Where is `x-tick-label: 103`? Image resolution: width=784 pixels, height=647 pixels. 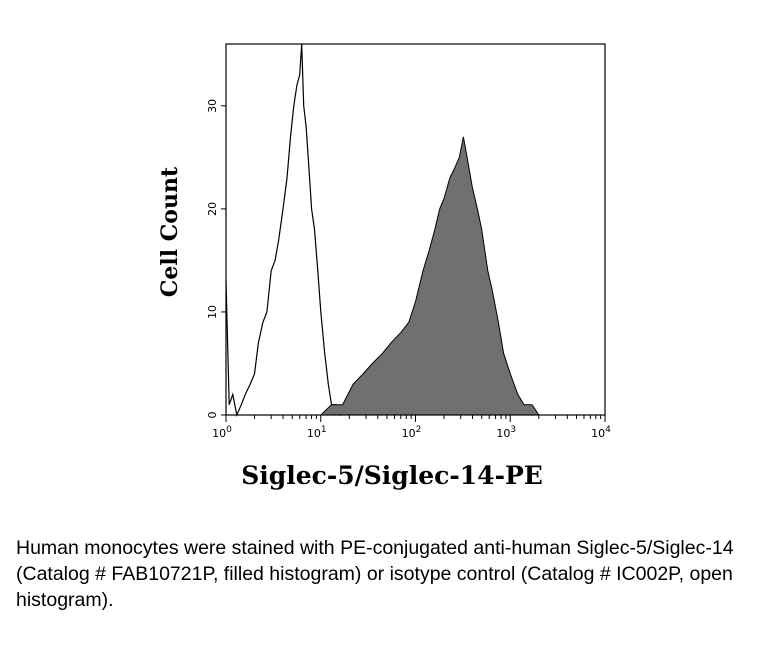 x-tick-label: 103 is located at coordinates (506, 432).